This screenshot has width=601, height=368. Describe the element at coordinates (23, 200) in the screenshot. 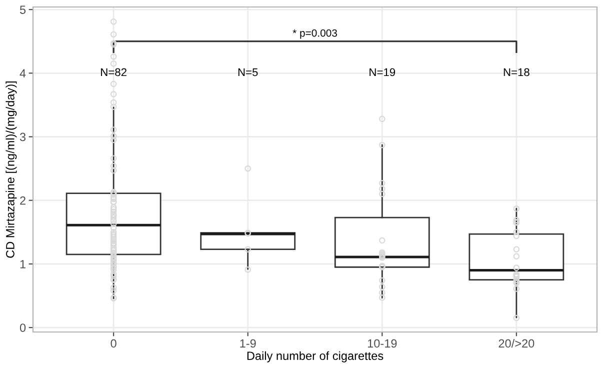

I see `y-tick-label: 2` at that location.